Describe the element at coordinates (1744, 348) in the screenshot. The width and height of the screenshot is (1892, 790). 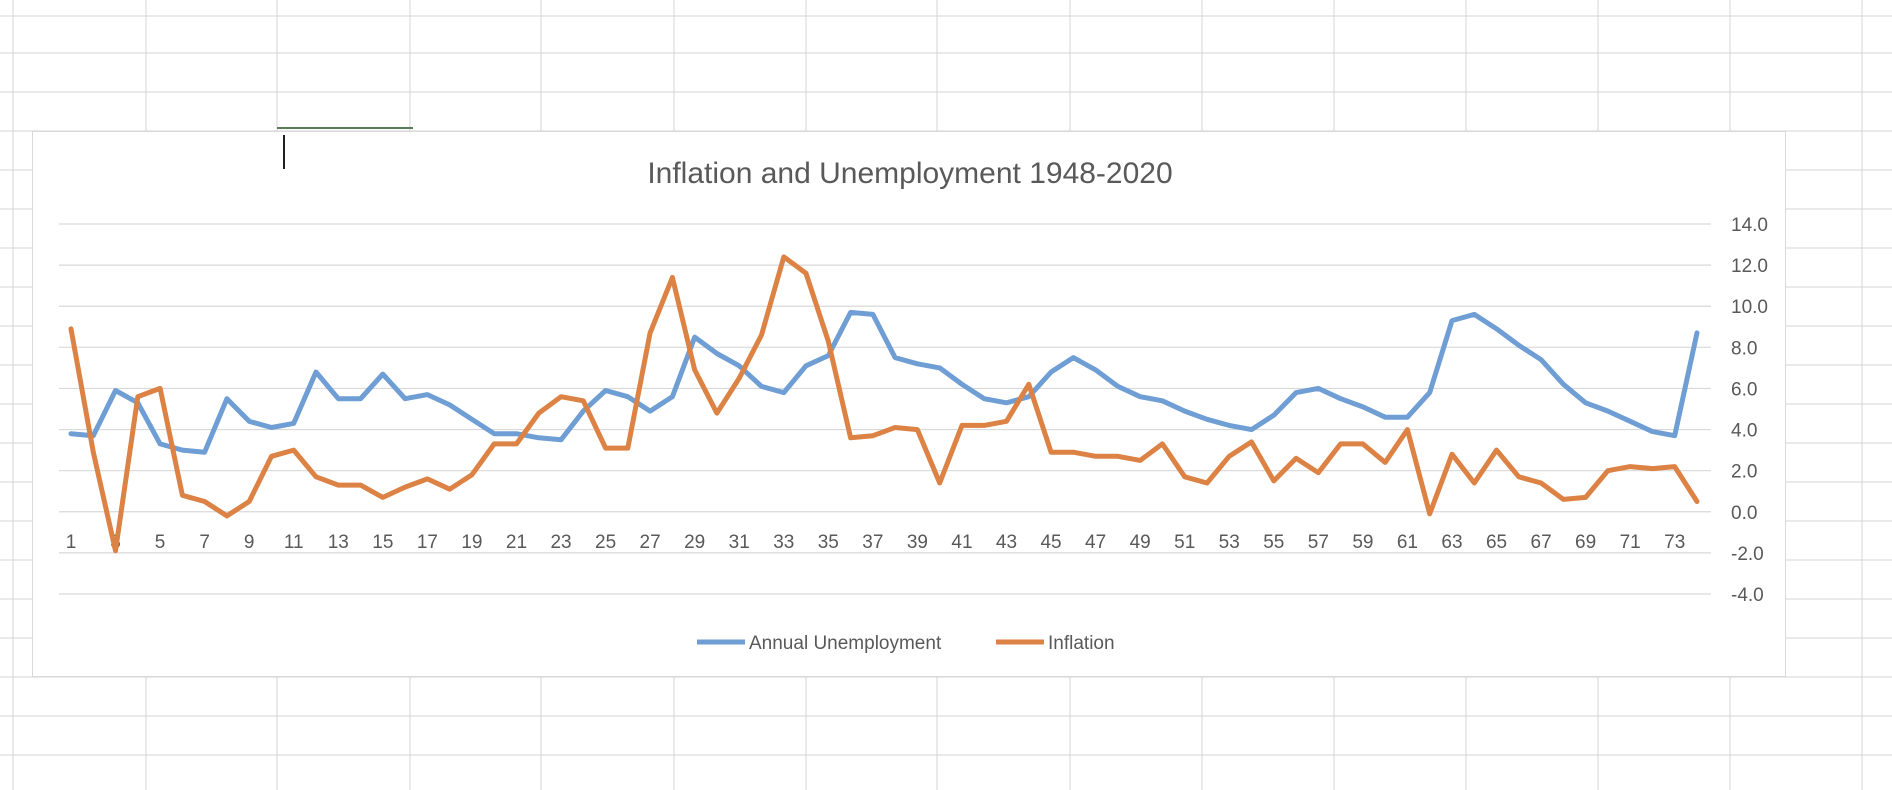
I see `y-tick-label: 8.0` at that location.